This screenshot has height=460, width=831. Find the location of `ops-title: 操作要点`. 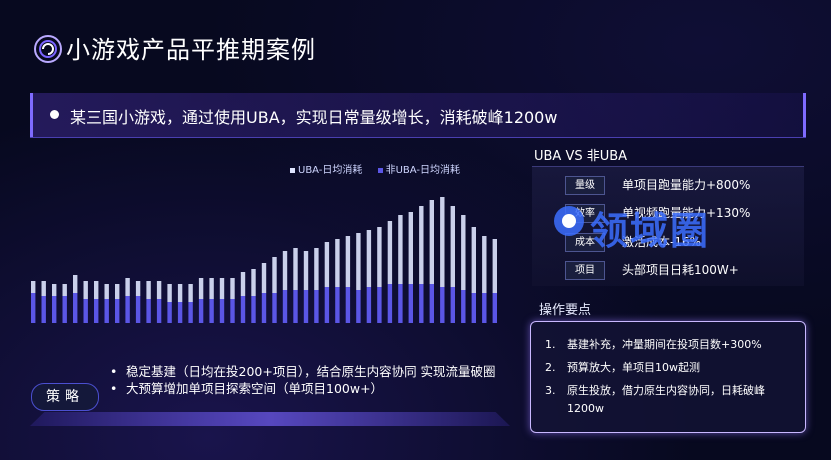

ops-title: 操作要点 is located at coordinates (565, 310).